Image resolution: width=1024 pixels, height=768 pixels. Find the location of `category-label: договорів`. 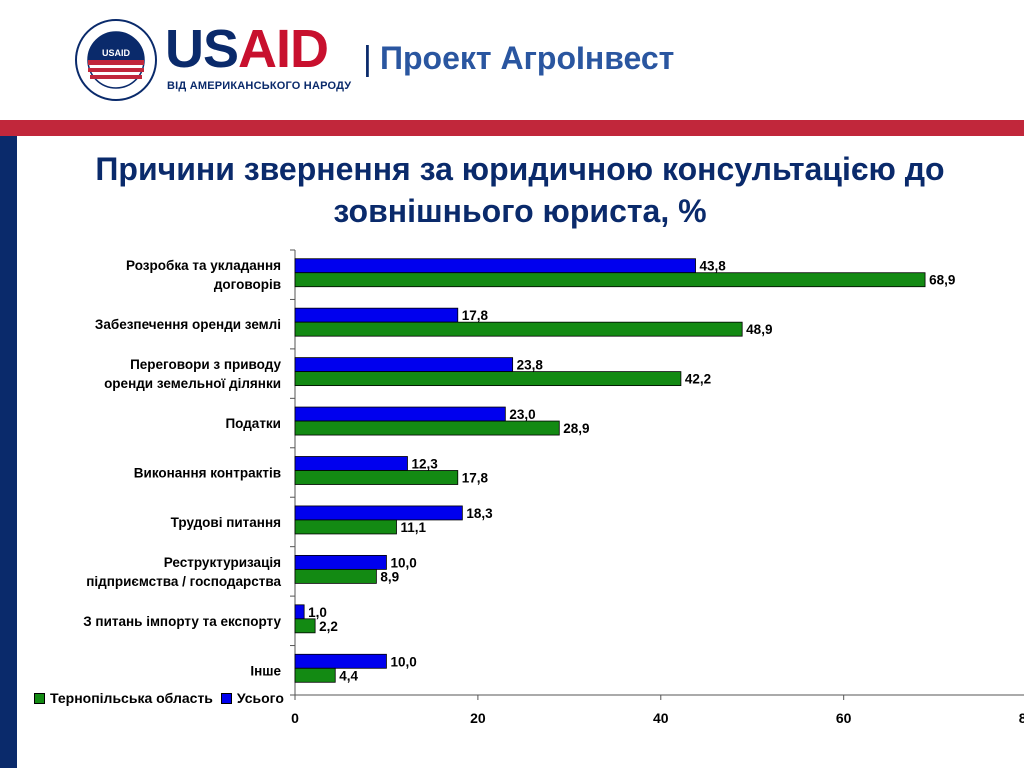

category-label: договорів is located at coordinates (247, 284).